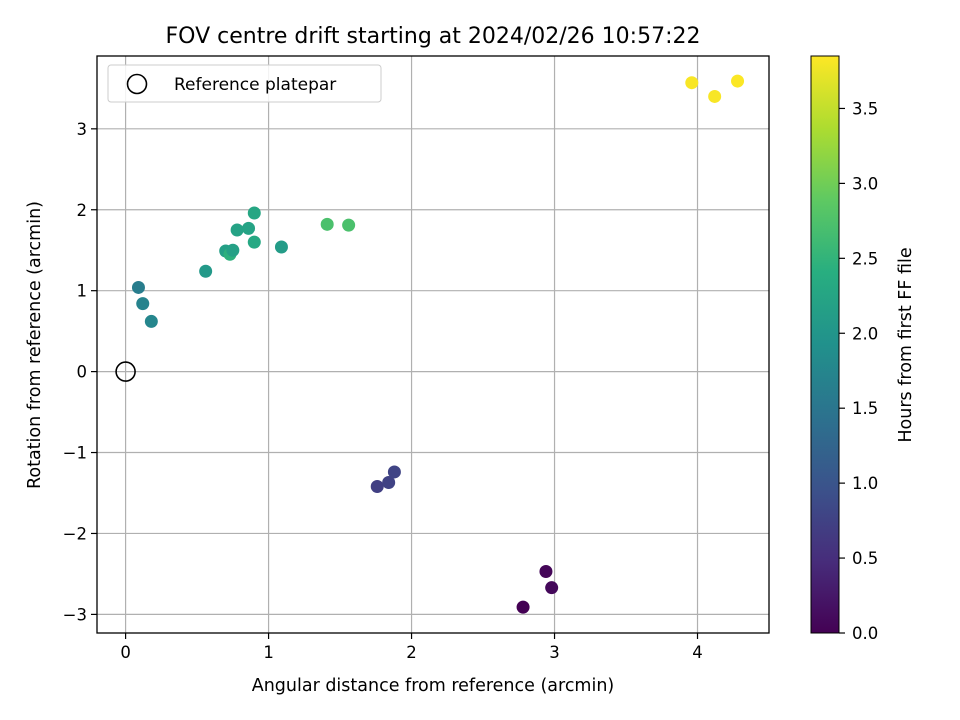  What do you see at coordinates (865, 108) in the screenshot?
I see `colorbar-tick-label: 3.5` at bounding box center [865, 108].